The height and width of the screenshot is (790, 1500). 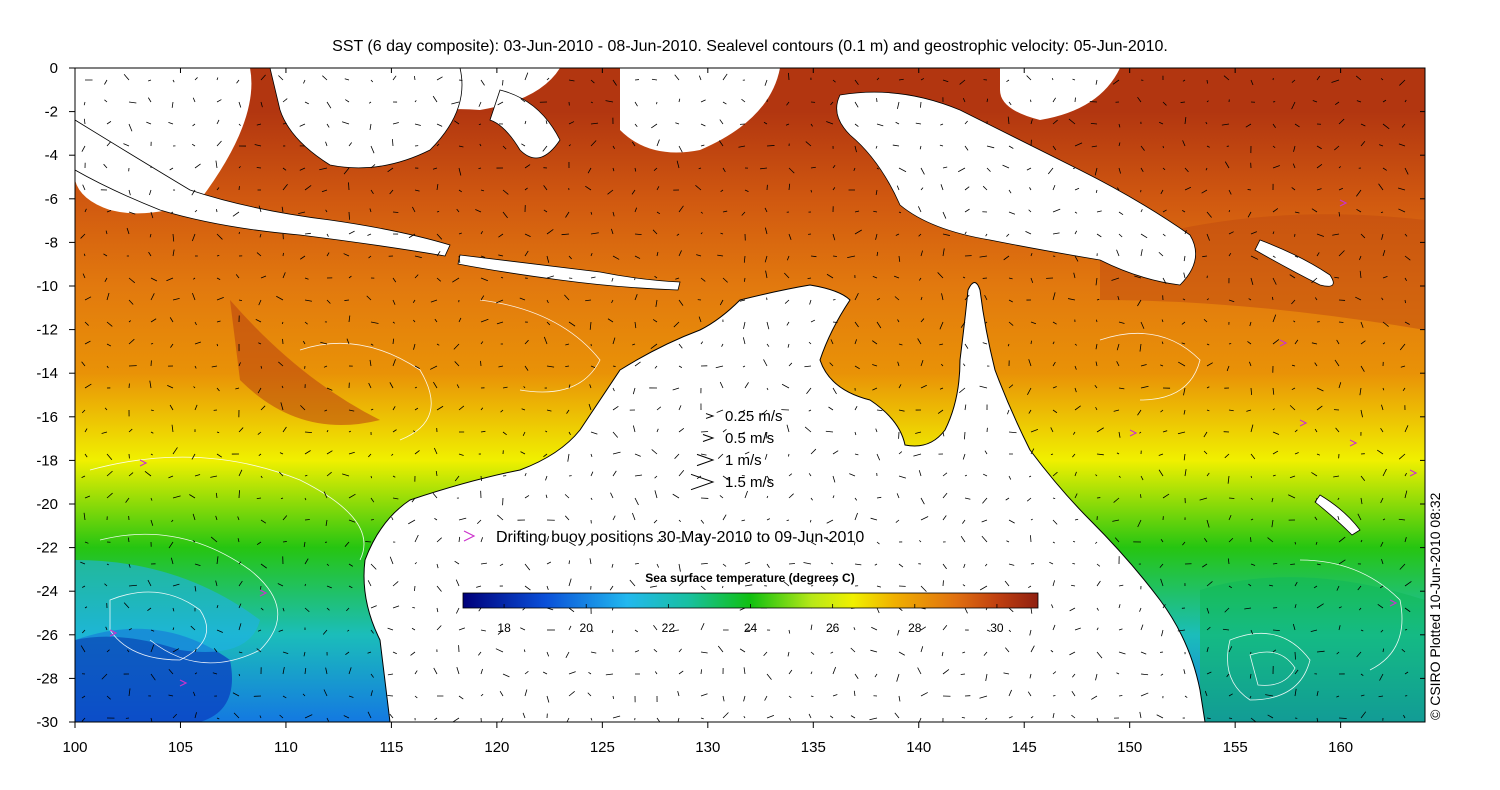 I want to click on velocity-legend-label: 1 m/s, so click(x=743, y=460).